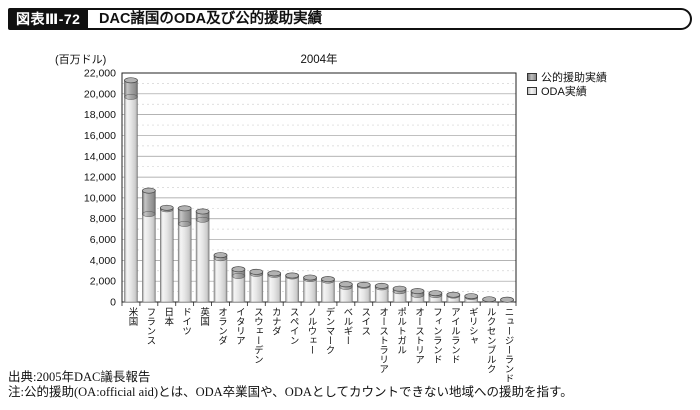  I want to click on legend-label: ODA実績, so click(564, 92).